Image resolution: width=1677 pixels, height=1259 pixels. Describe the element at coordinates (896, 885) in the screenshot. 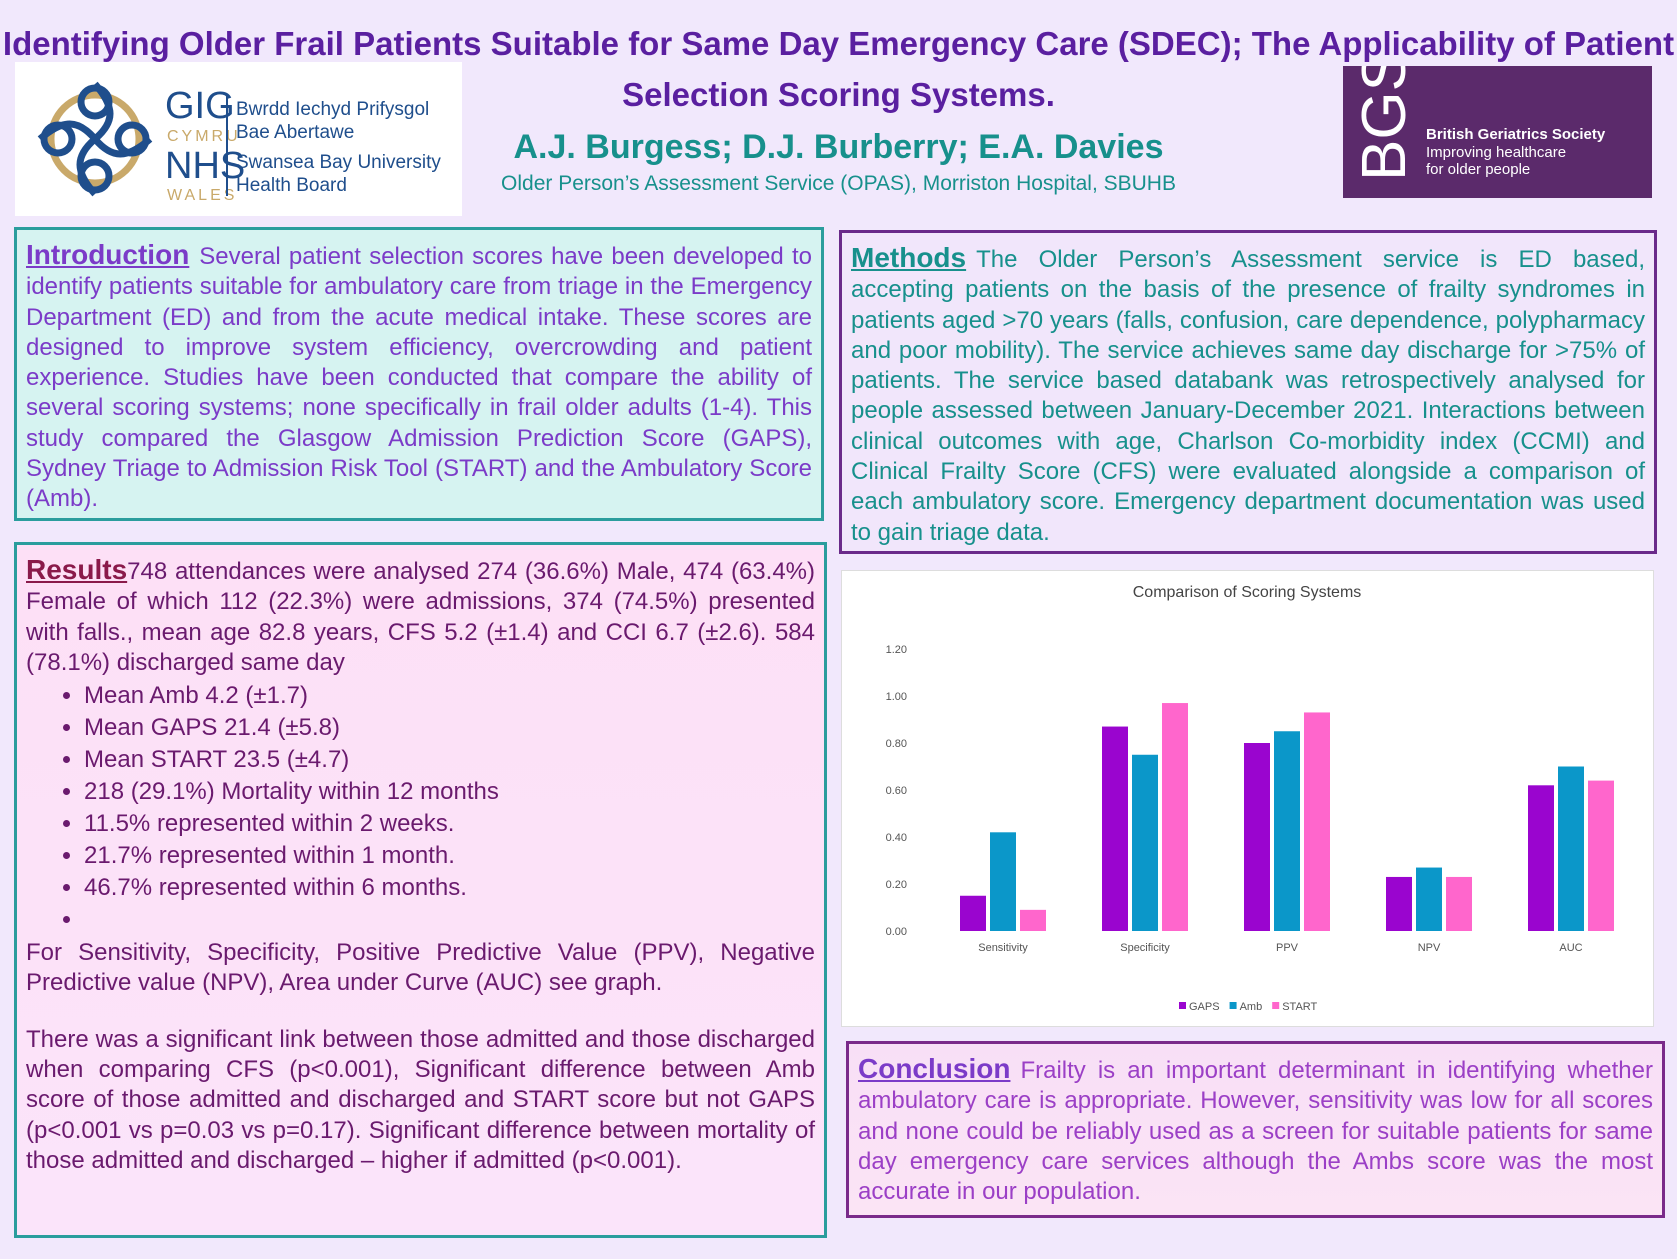

I see `y-tick-label: 0.20` at that location.